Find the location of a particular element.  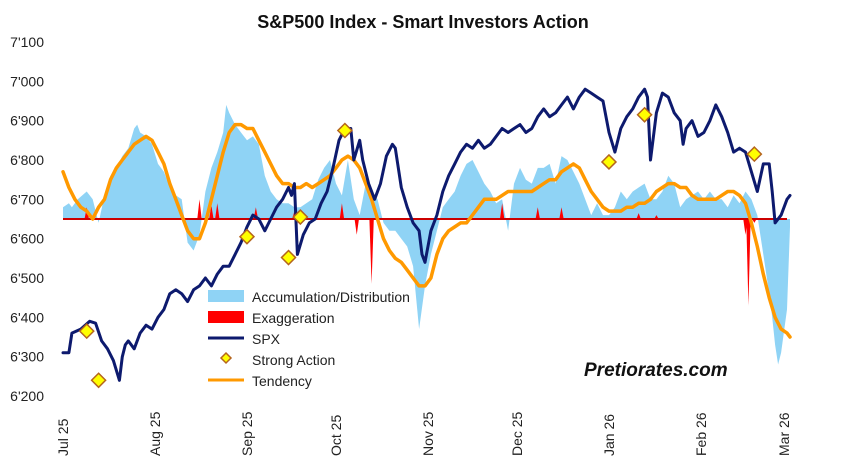

x-tick-label: Sep 25 is located at coordinates (247, 433).